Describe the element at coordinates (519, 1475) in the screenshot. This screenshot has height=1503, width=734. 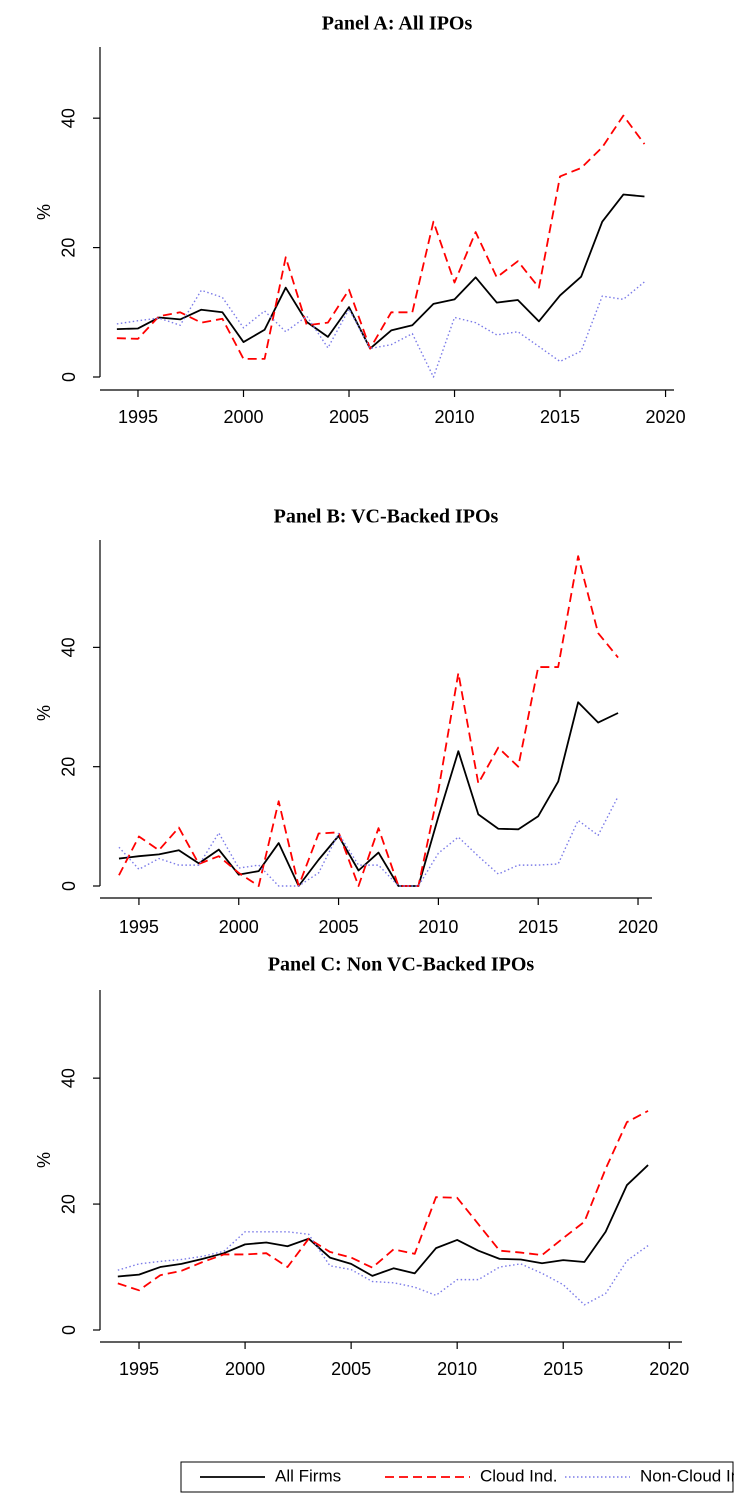
I see `legend-label: Cloud Ind.` at that location.